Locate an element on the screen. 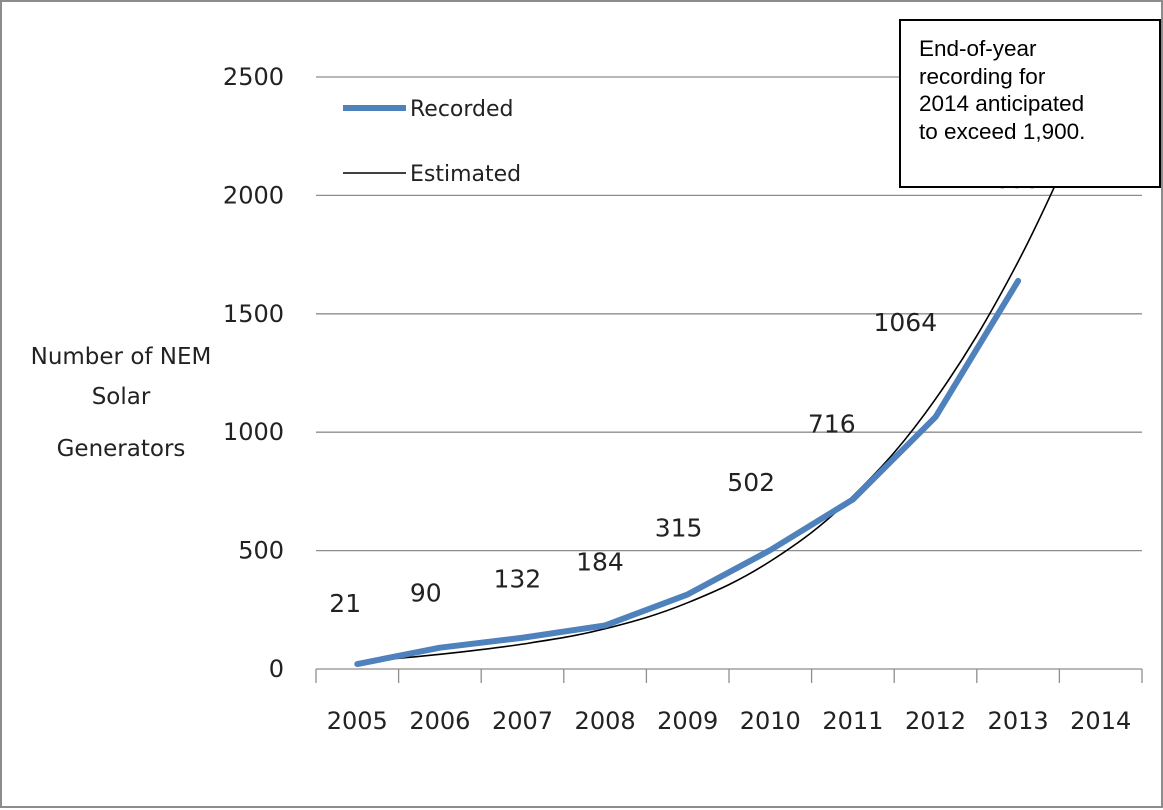 This screenshot has width=1163, height=810. x-axis is located at coordinates (729, 675).